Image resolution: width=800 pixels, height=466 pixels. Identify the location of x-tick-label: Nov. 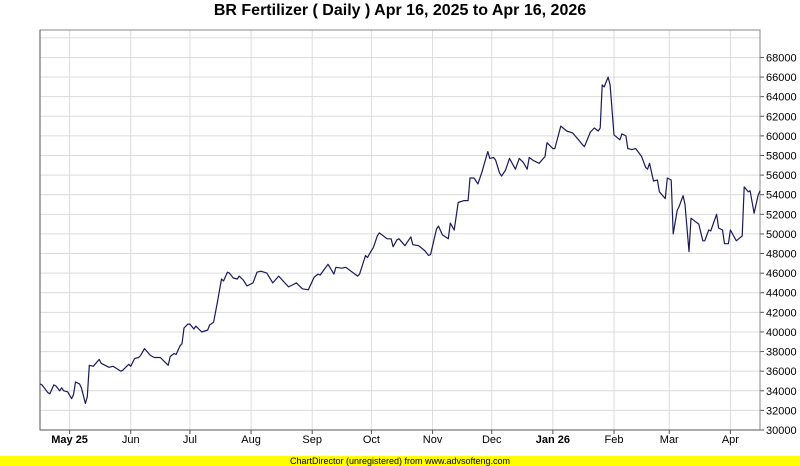
(433, 440).